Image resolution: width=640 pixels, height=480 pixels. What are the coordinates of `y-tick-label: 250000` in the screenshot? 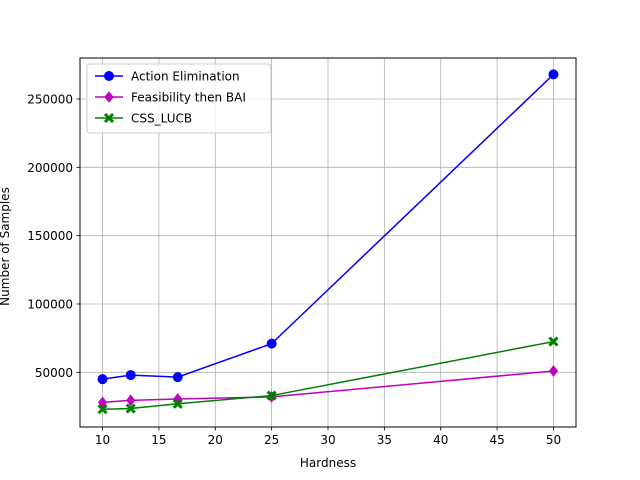 It's located at (50, 100).